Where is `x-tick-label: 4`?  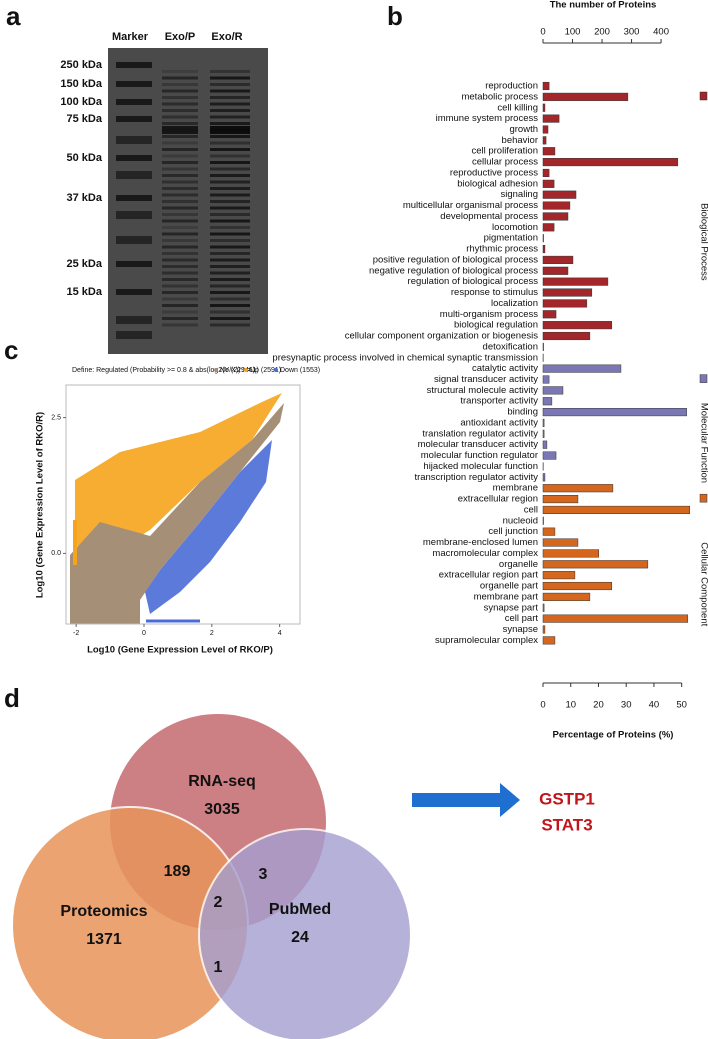
x-tick-label: 4 is located at coordinates (280, 633).